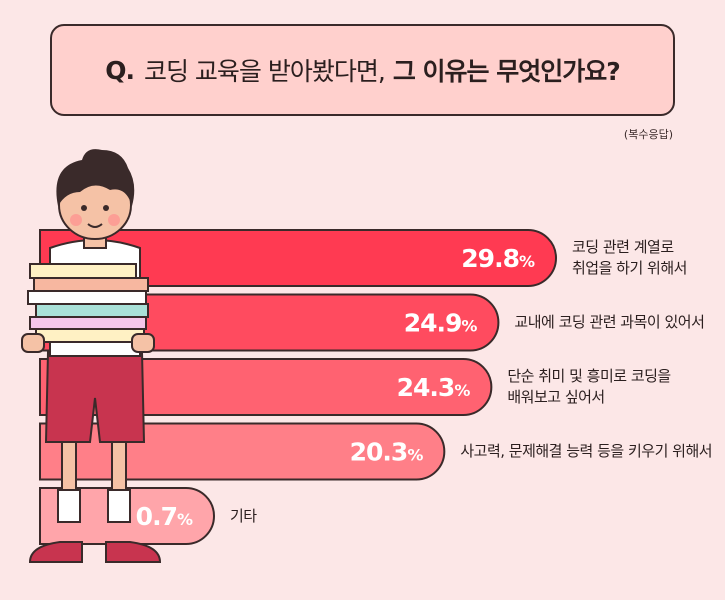 This screenshot has height=600, width=725. What do you see at coordinates (589, 386) in the screenshot?
I see `category-label: 단순 취미 및 흥미로 코딩을 배워보고 싶어서` at bounding box center [589, 386].